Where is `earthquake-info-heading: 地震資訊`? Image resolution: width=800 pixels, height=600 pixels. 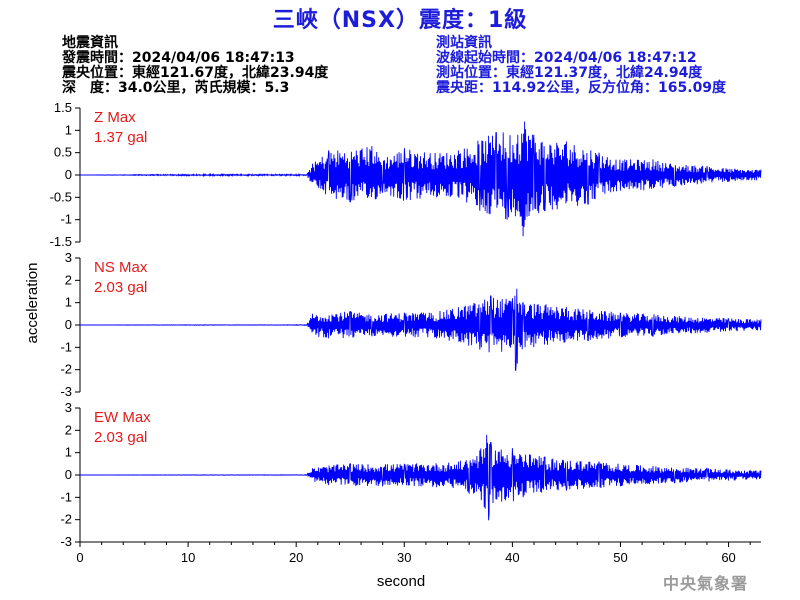 earthquake-info-heading: 地震資訊 is located at coordinates (90, 43).